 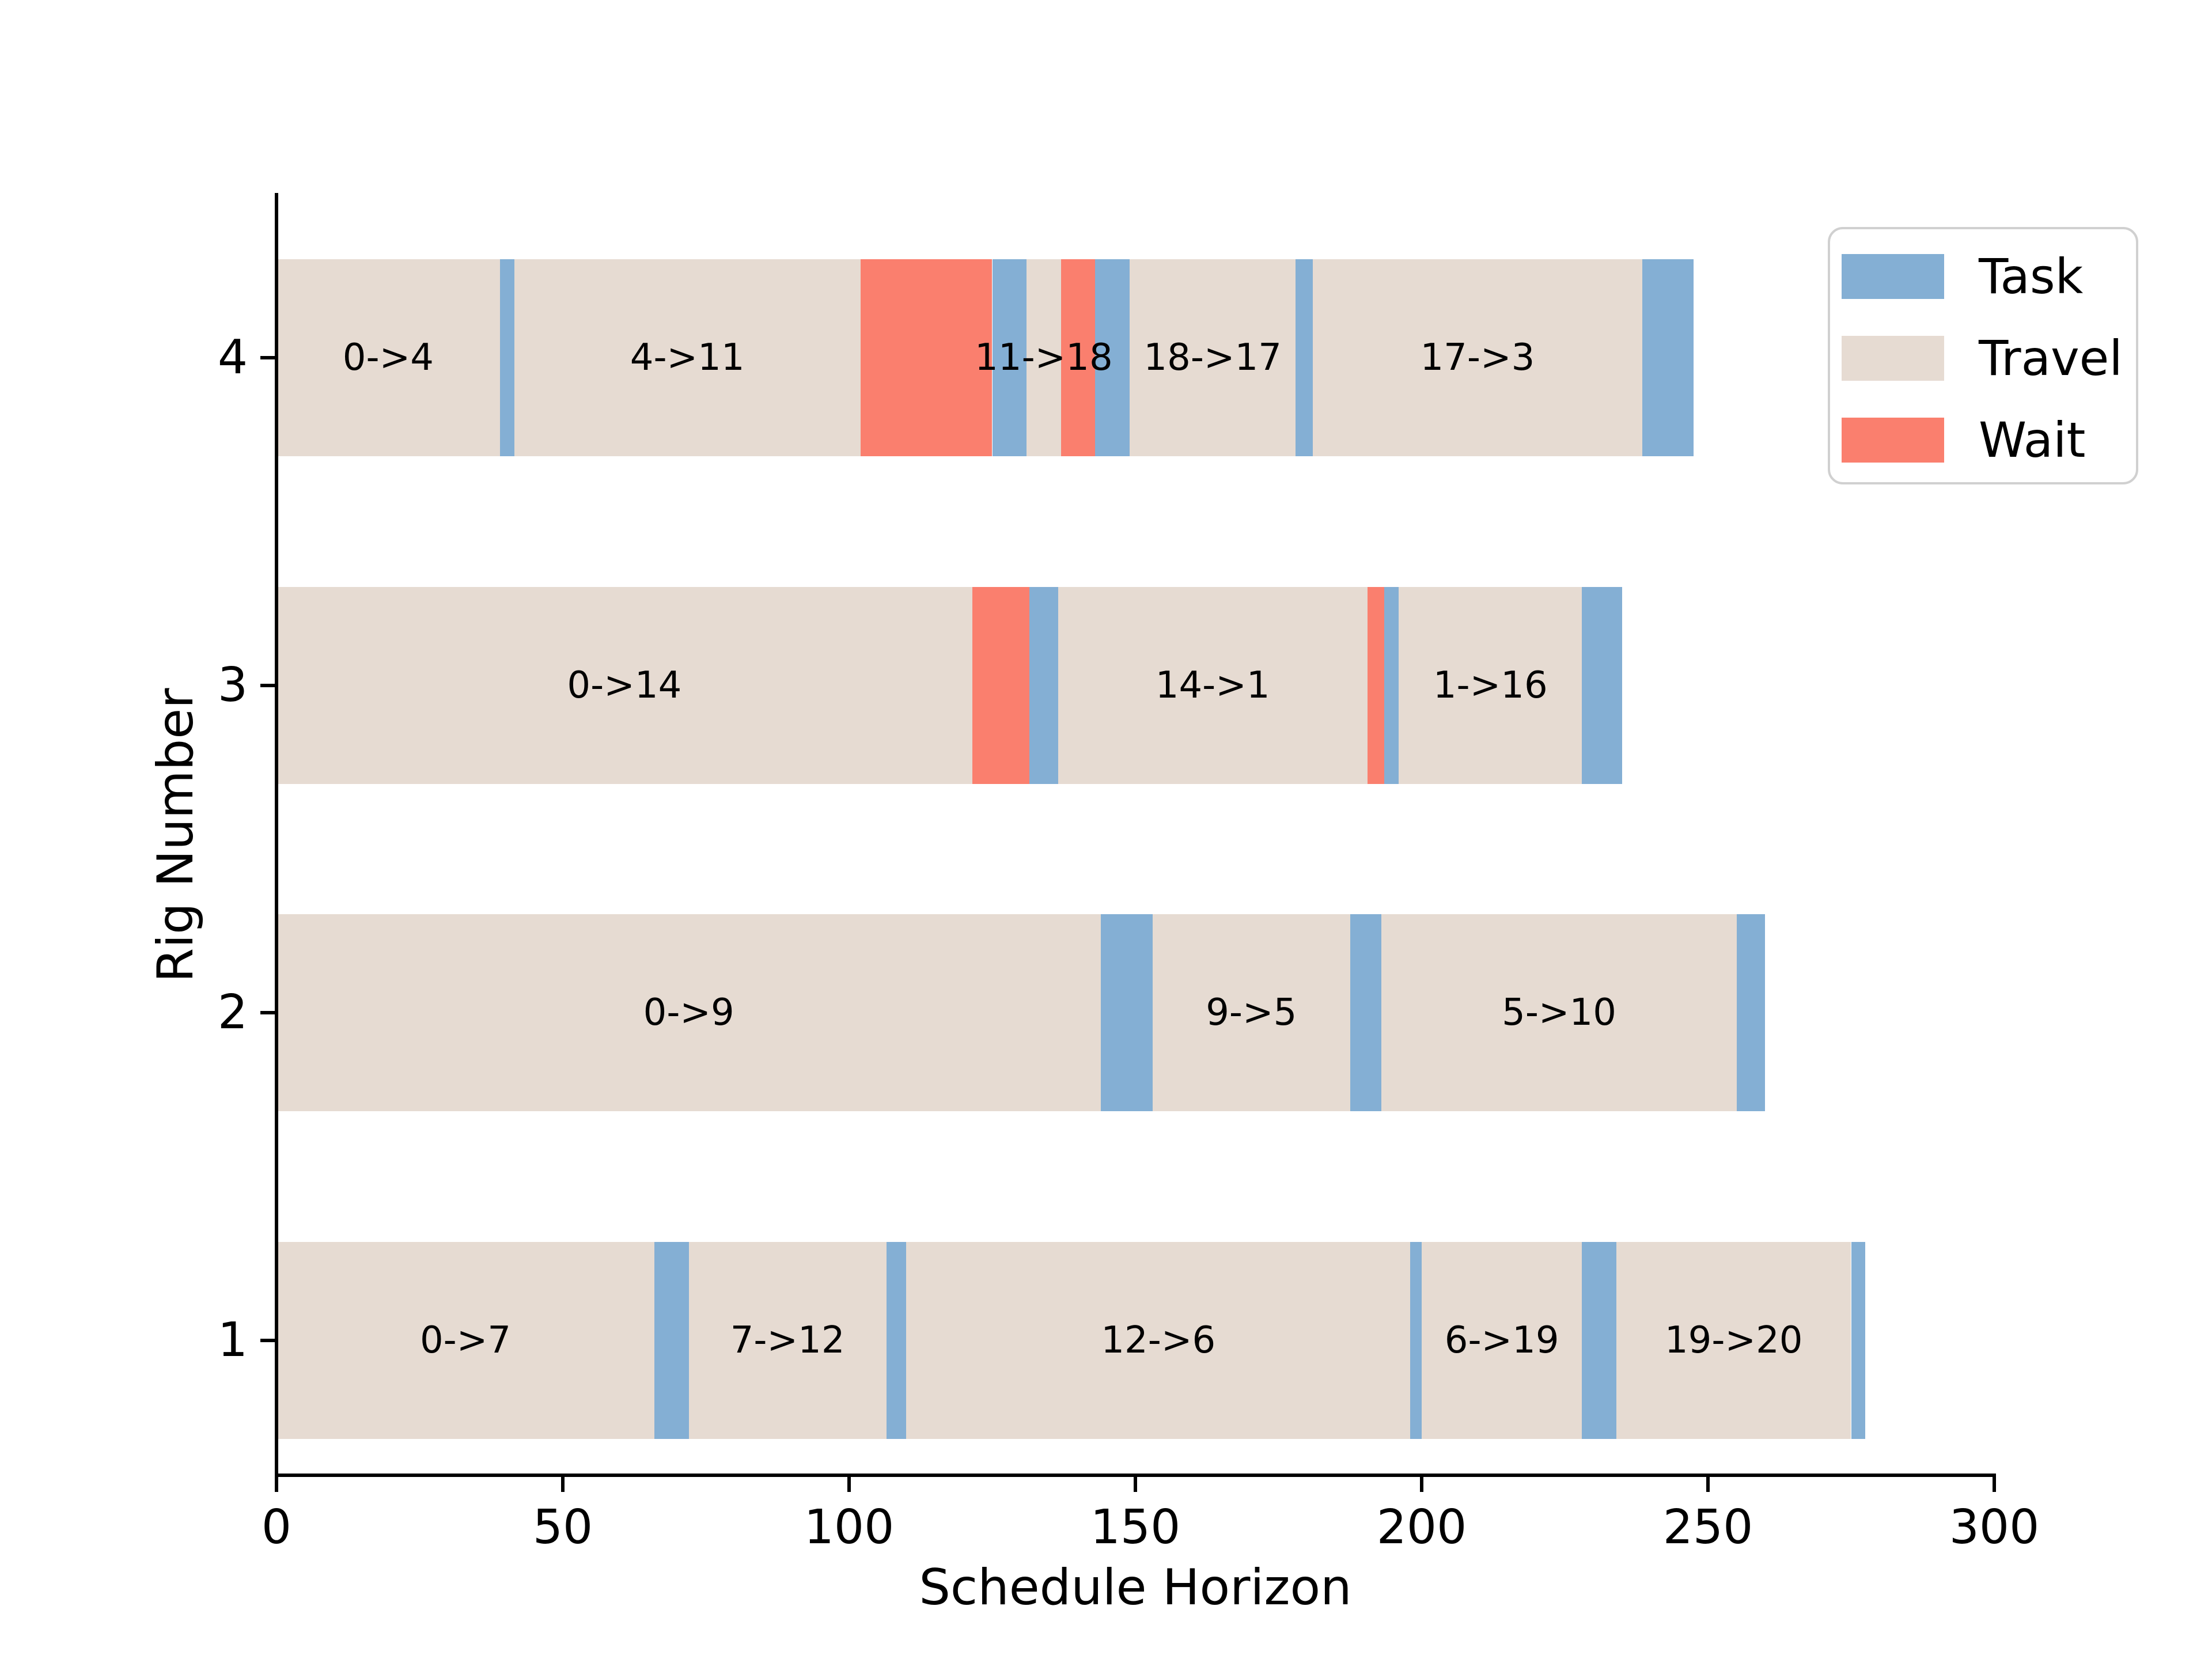 What do you see at coordinates (276, 1527) in the screenshot?
I see `x-tick-label: 0` at bounding box center [276, 1527].